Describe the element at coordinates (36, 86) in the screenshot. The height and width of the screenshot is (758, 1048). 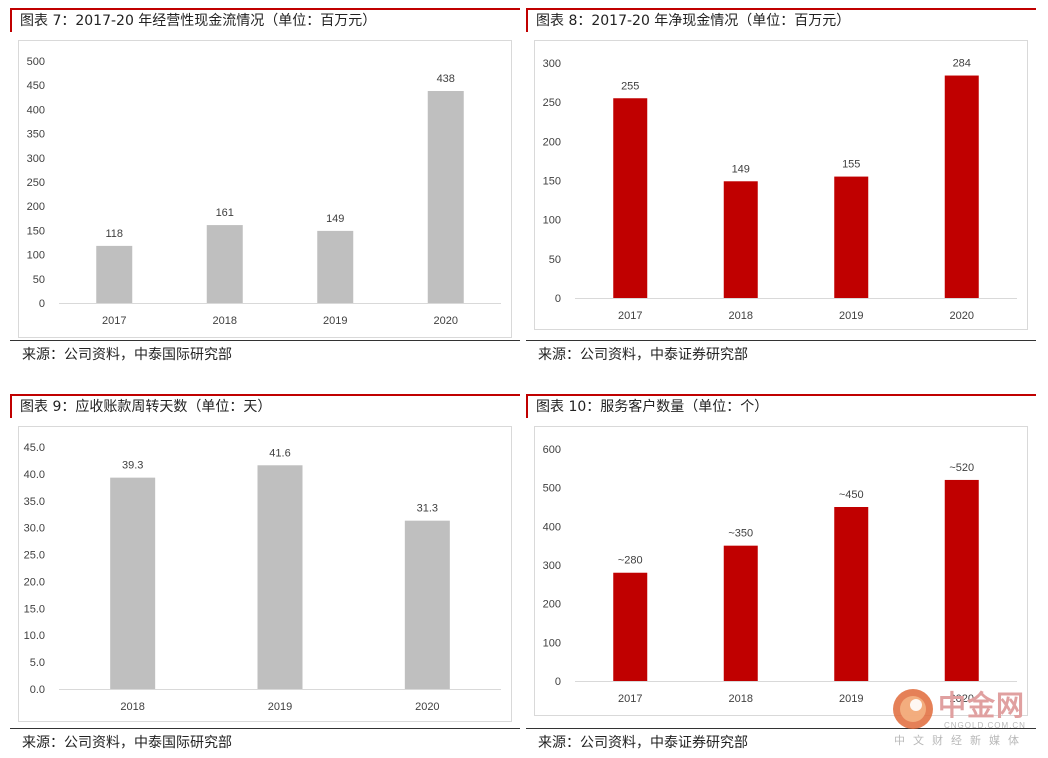
I see `y-tick-label: 450` at that location.